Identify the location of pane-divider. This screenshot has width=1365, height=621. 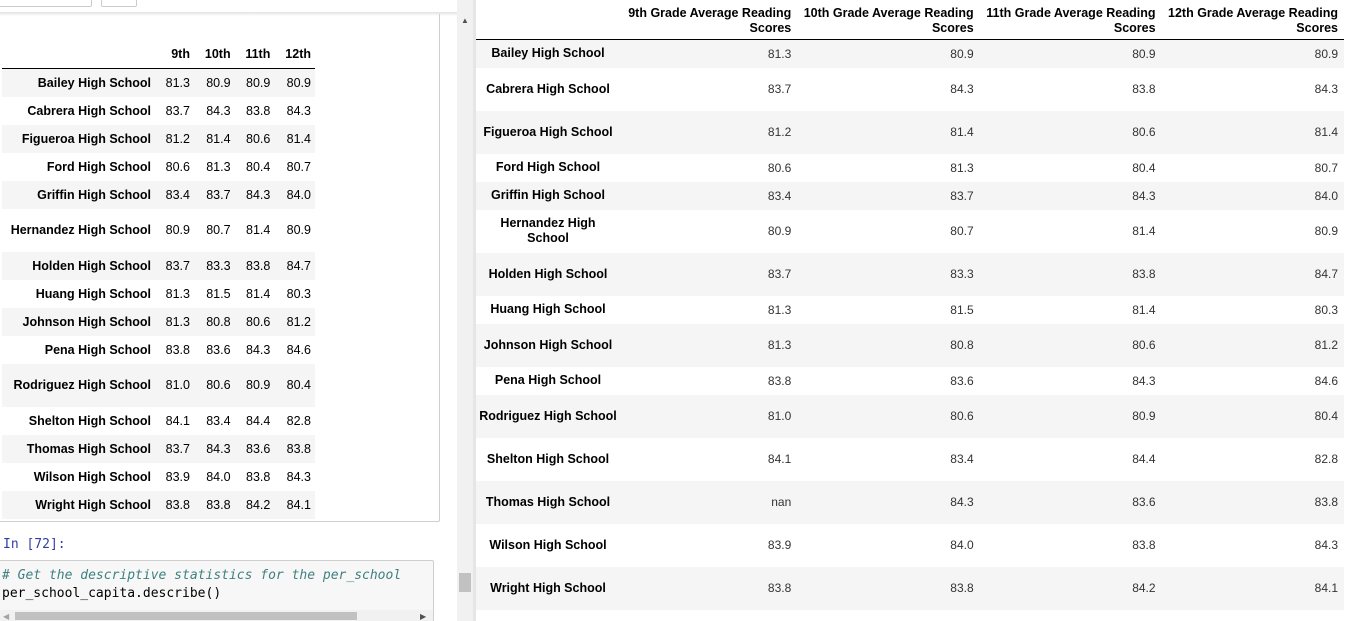
(474, 310).